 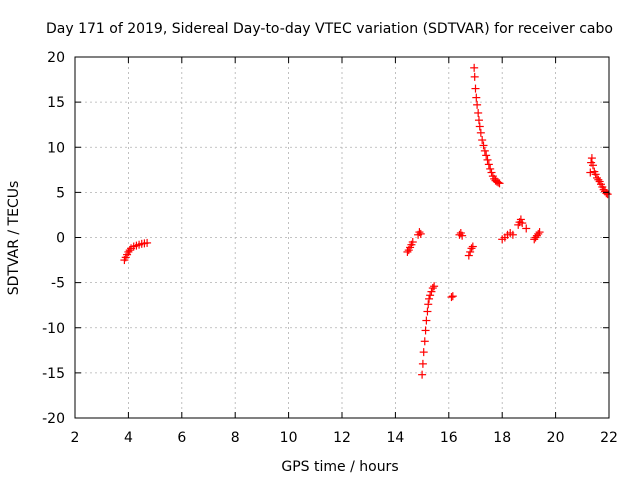 What do you see at coordinates (449, 438) in the screenshot?
I see `x-tick-label: 16` at bounding box center [449, 438].